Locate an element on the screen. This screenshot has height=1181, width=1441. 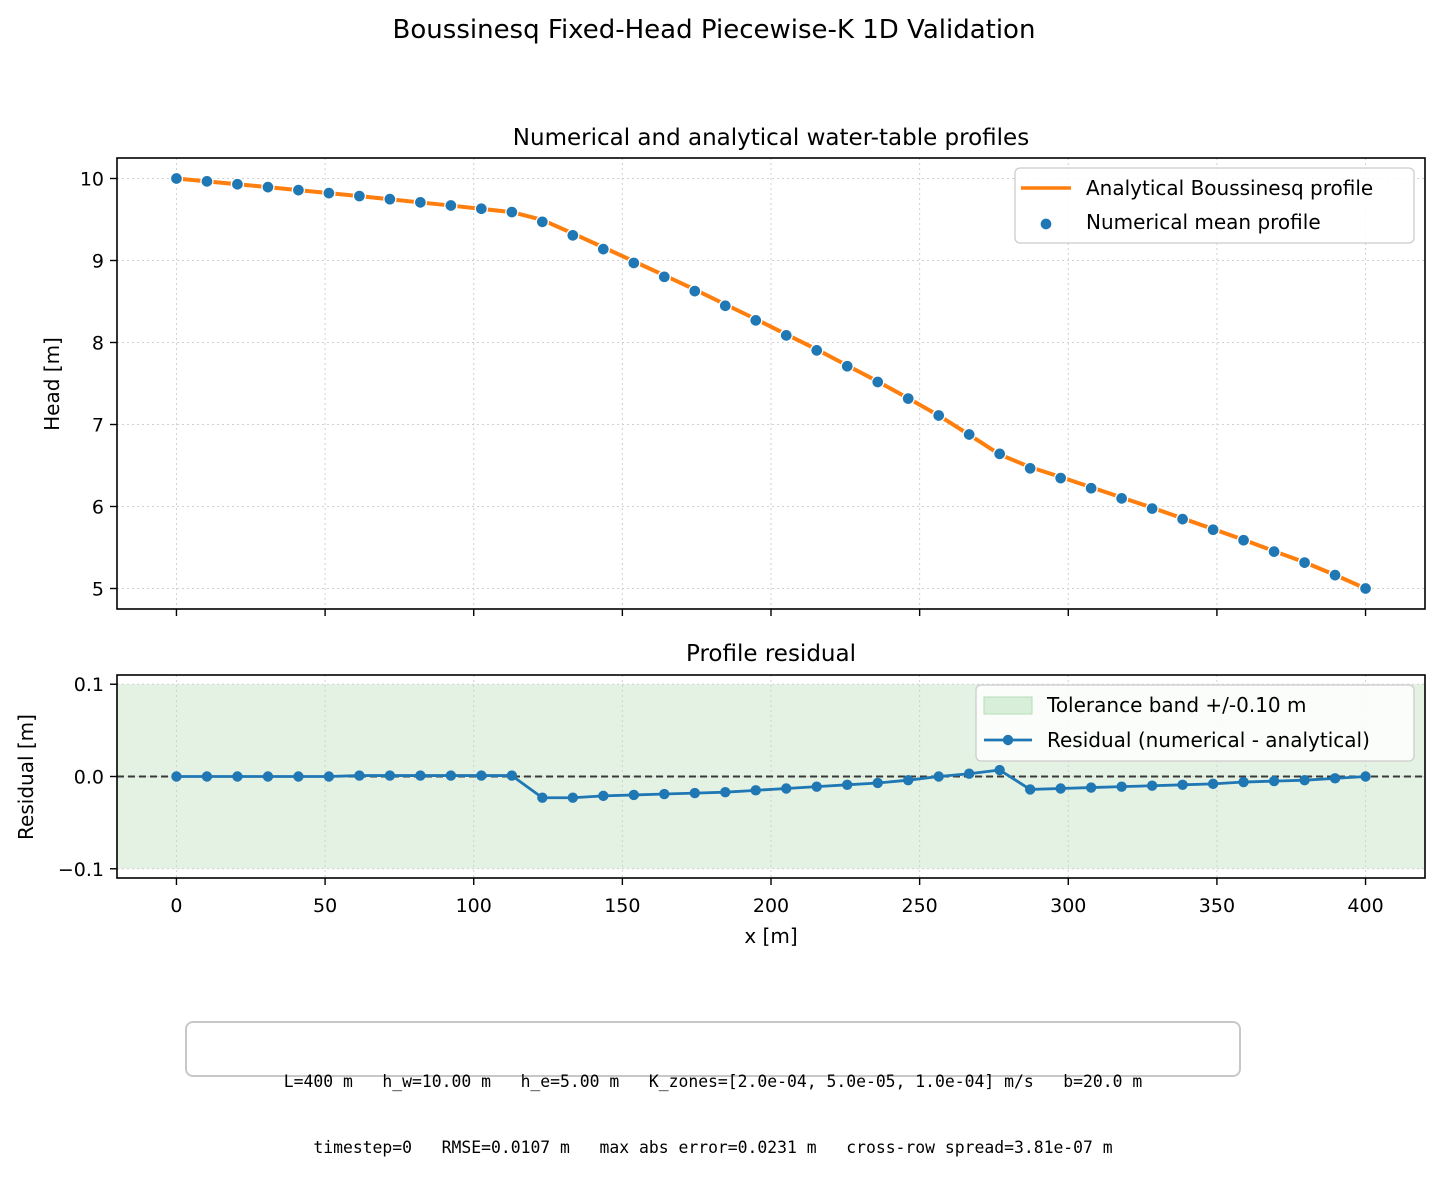
legend-tolerance-swatch is located at coordinates (1008, 705).